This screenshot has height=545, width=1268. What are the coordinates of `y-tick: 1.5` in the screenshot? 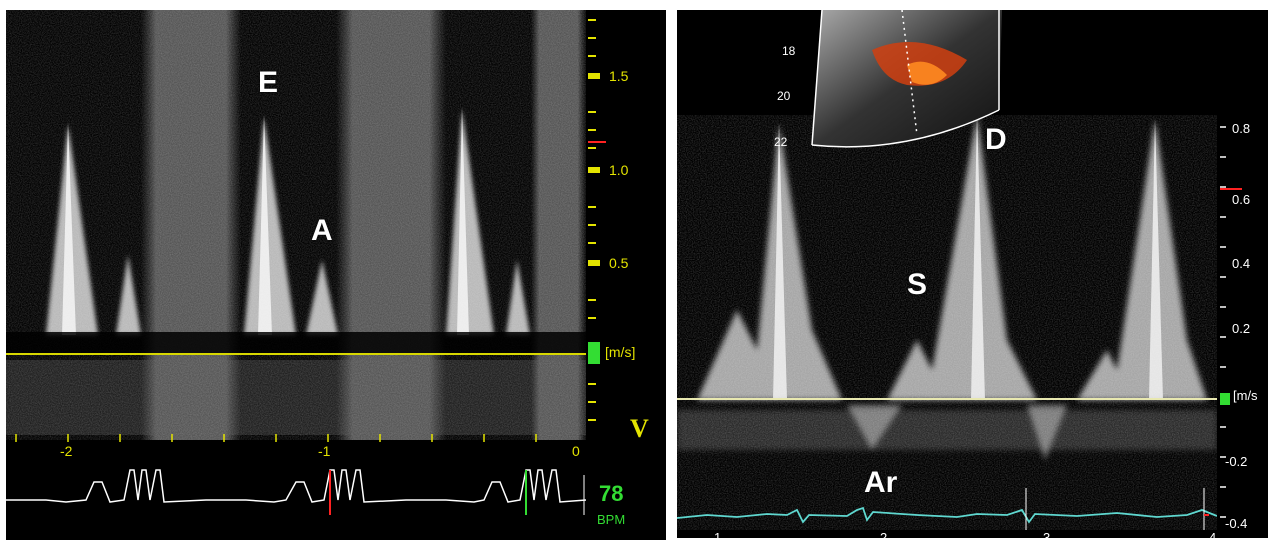 It's located at (619, 76).